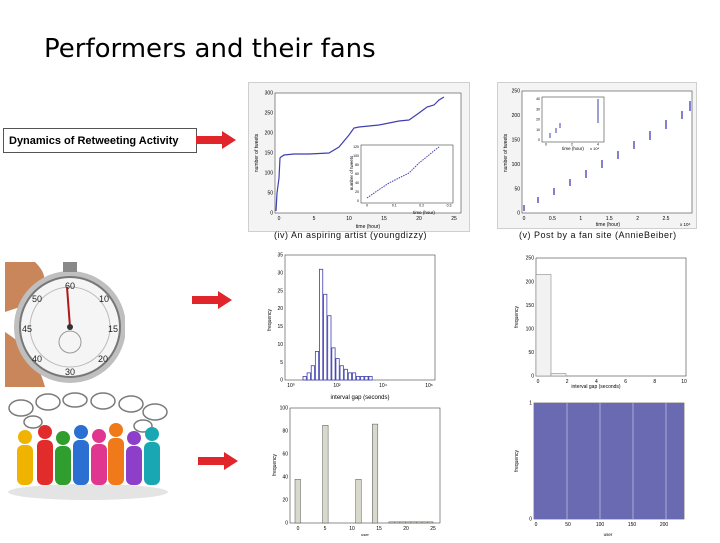 The width and height of the screenshot is (720, 543). I want to click on chart-fansite-users-area, so click(609, 461).